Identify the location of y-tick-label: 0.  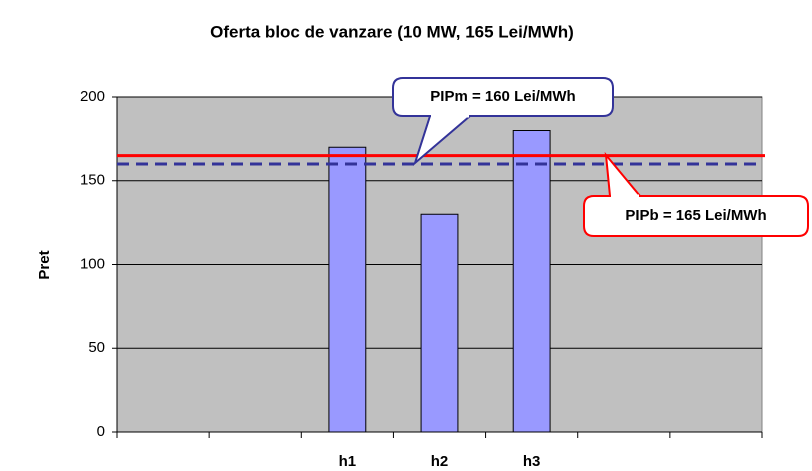
(101, 431).